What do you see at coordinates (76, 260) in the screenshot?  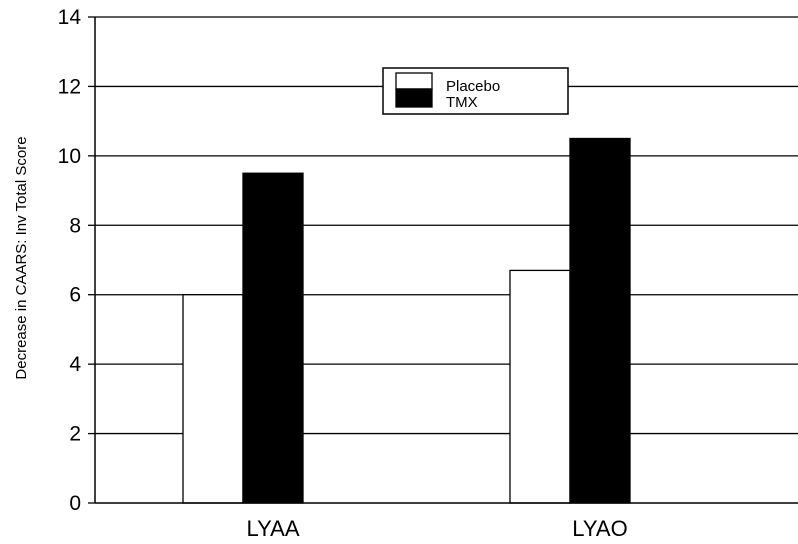 I see `y-ticks: 0 2 4 6 8 10 12 14` at bounding box center [76, 260].